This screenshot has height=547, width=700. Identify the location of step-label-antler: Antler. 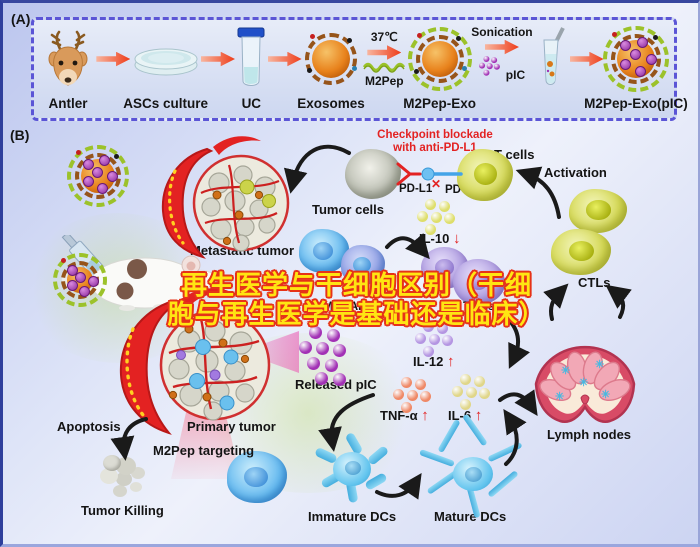
(68, 103).